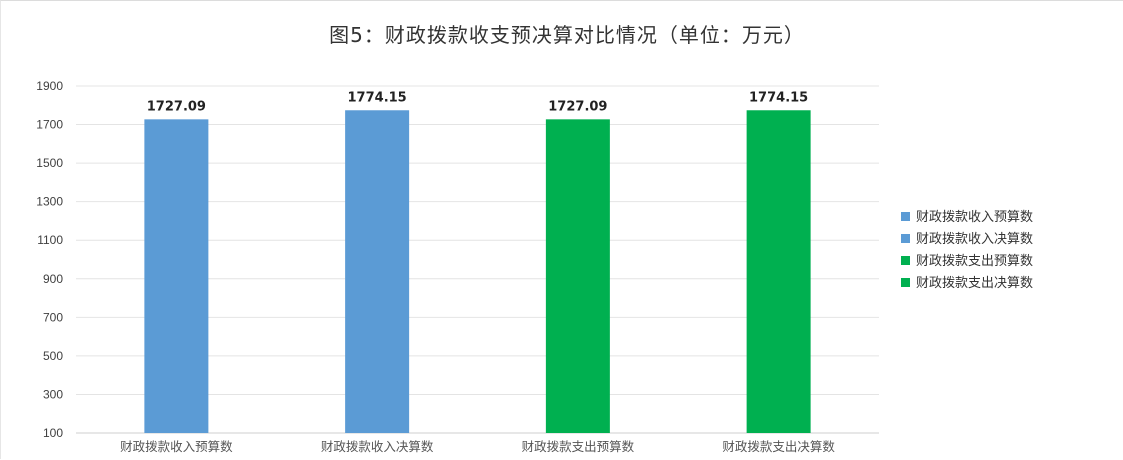 The height and width of the screenshot is (460, 1123). What do you see at coordinates (49, 202) in the screenshot?
I see `y-tick-label: 1300` at bounding box center [49, 202].